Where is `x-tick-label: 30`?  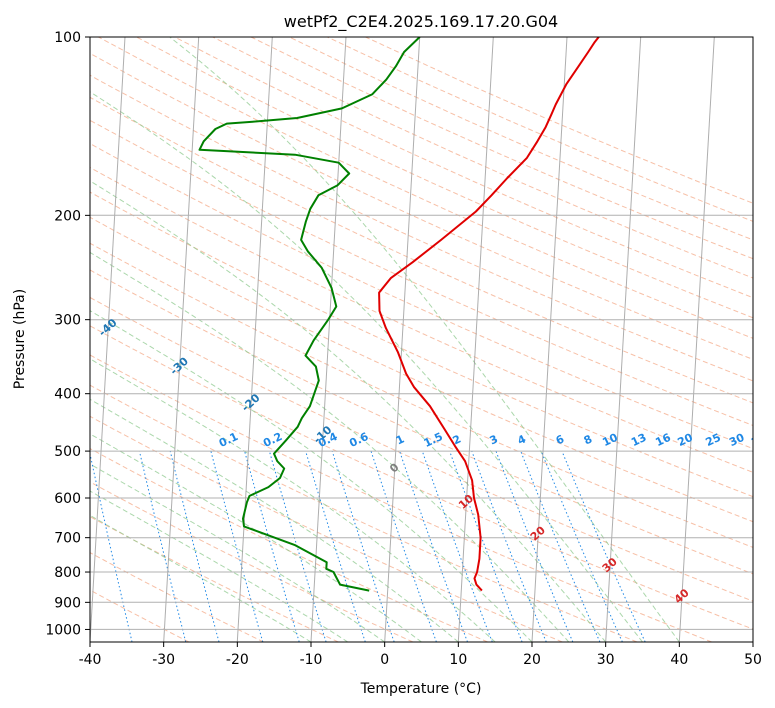 x-tick-label: 30 is located at coordinates (606, 660).